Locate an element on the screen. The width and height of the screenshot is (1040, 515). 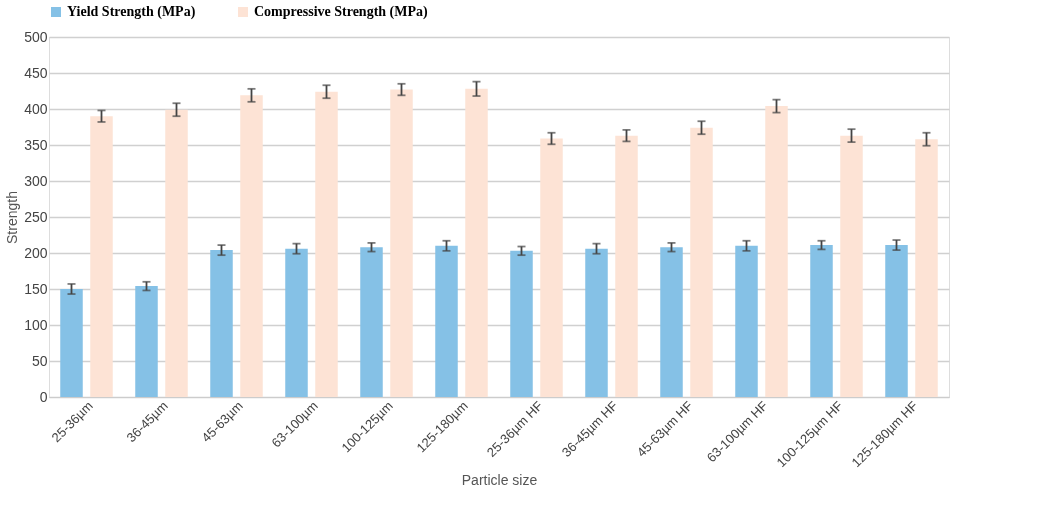
y-tick-label: 500 is located at coordinates (36, 36).